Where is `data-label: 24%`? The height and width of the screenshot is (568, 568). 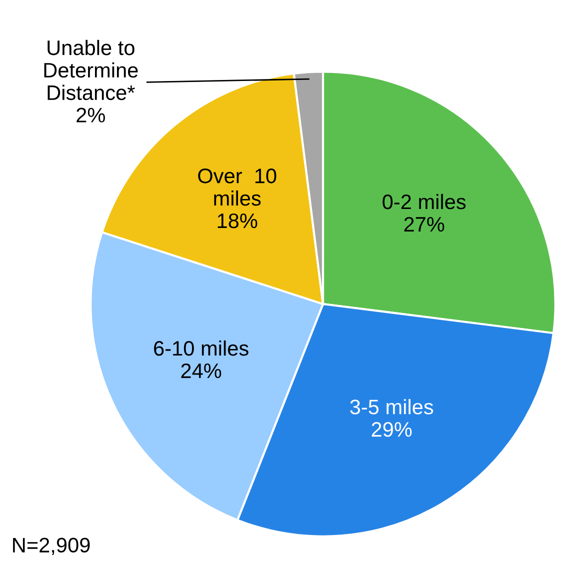
data-label: 24% is located at coordinates (201, 370).